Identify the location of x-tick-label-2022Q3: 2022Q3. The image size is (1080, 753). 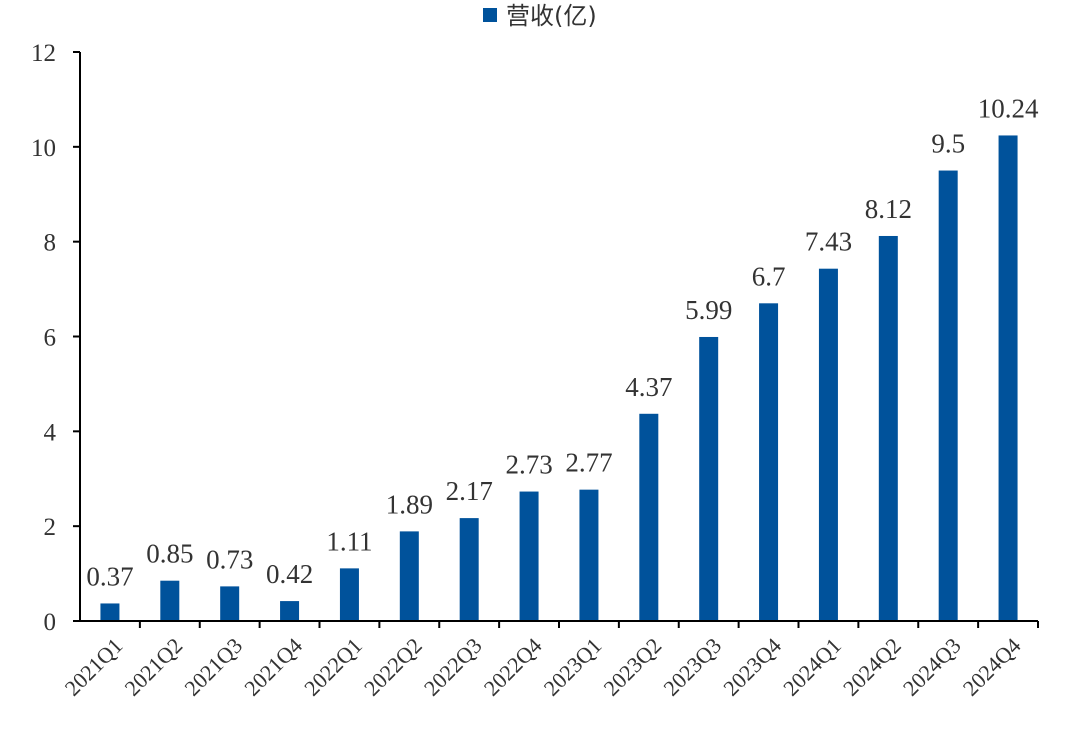
(453, 667).